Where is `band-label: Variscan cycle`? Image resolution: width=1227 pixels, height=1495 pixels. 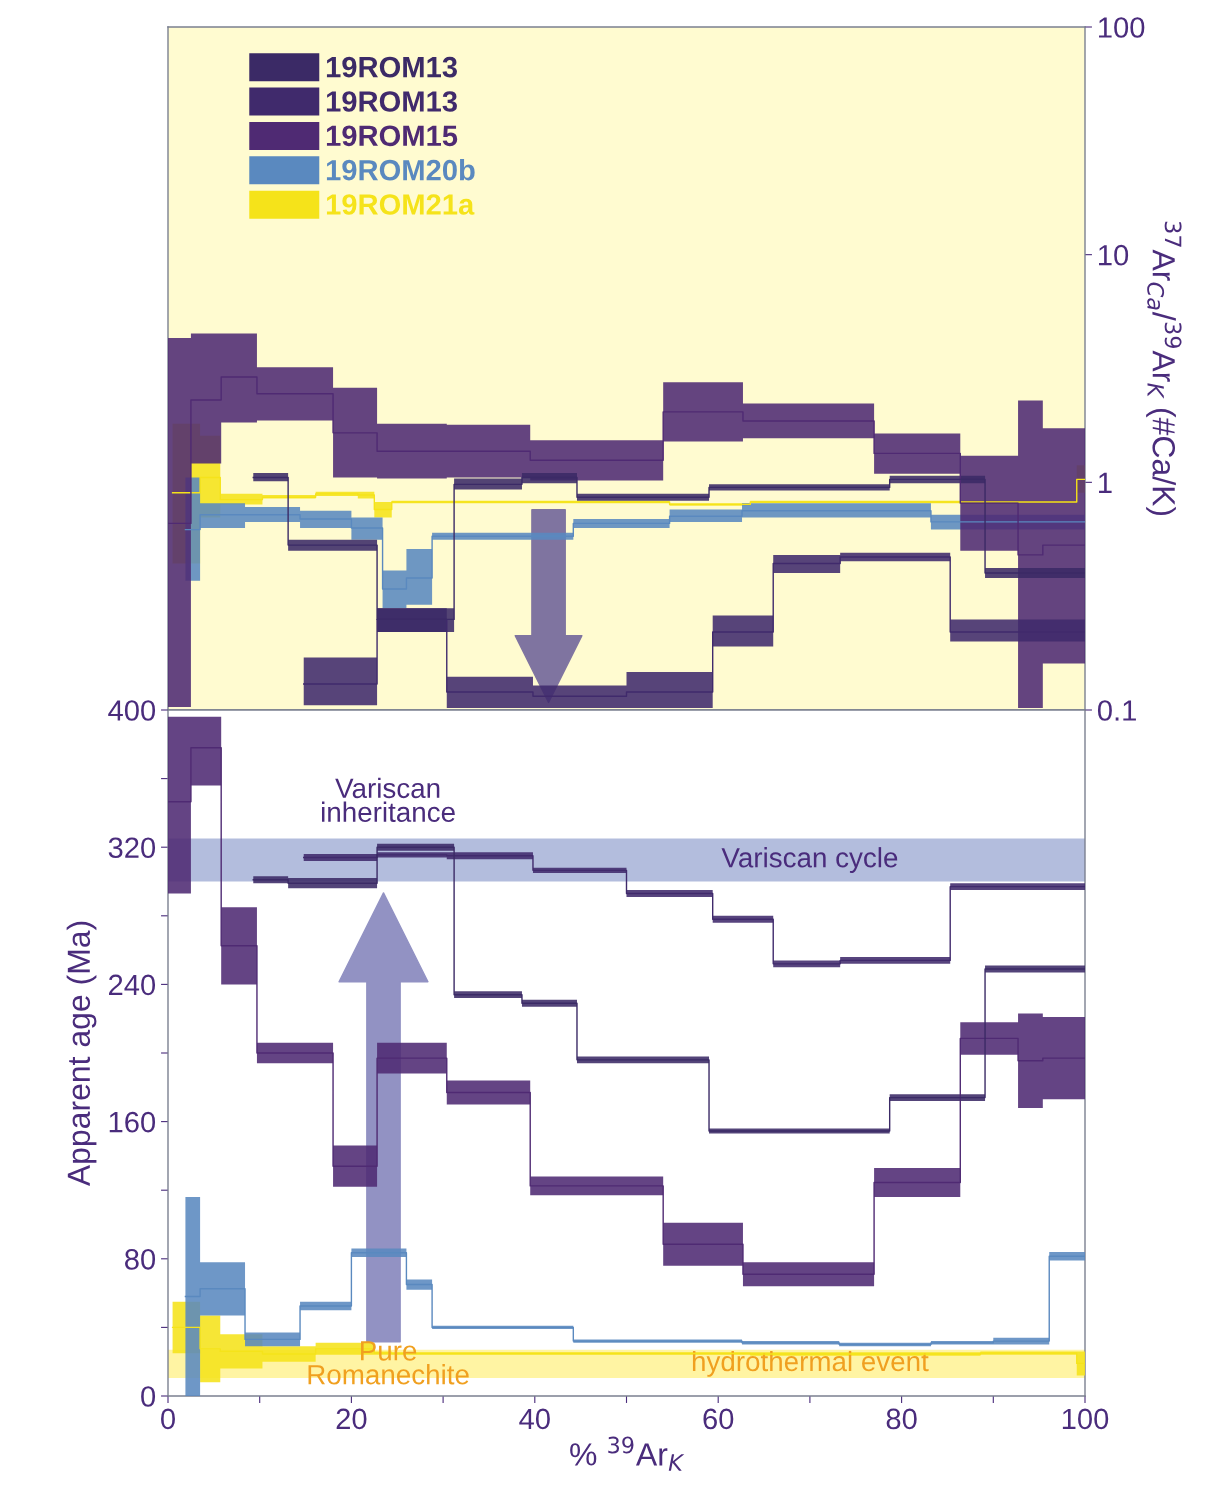 band-label: Variscan cycle is located at coordinates (809, 860).